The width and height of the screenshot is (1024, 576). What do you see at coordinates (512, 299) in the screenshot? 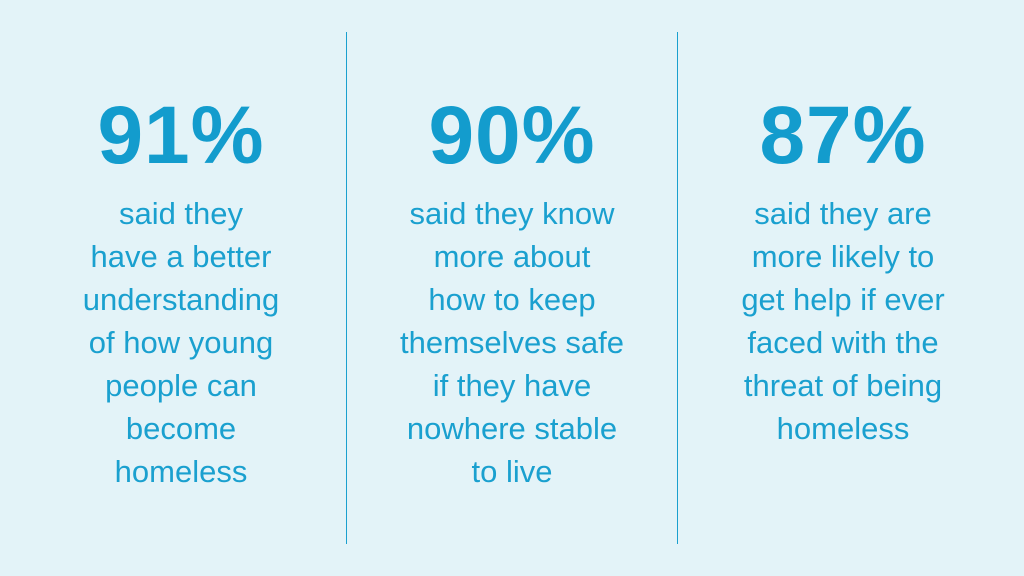
I see `stat-description-line: how to keep` at bounding box center [512, 299].